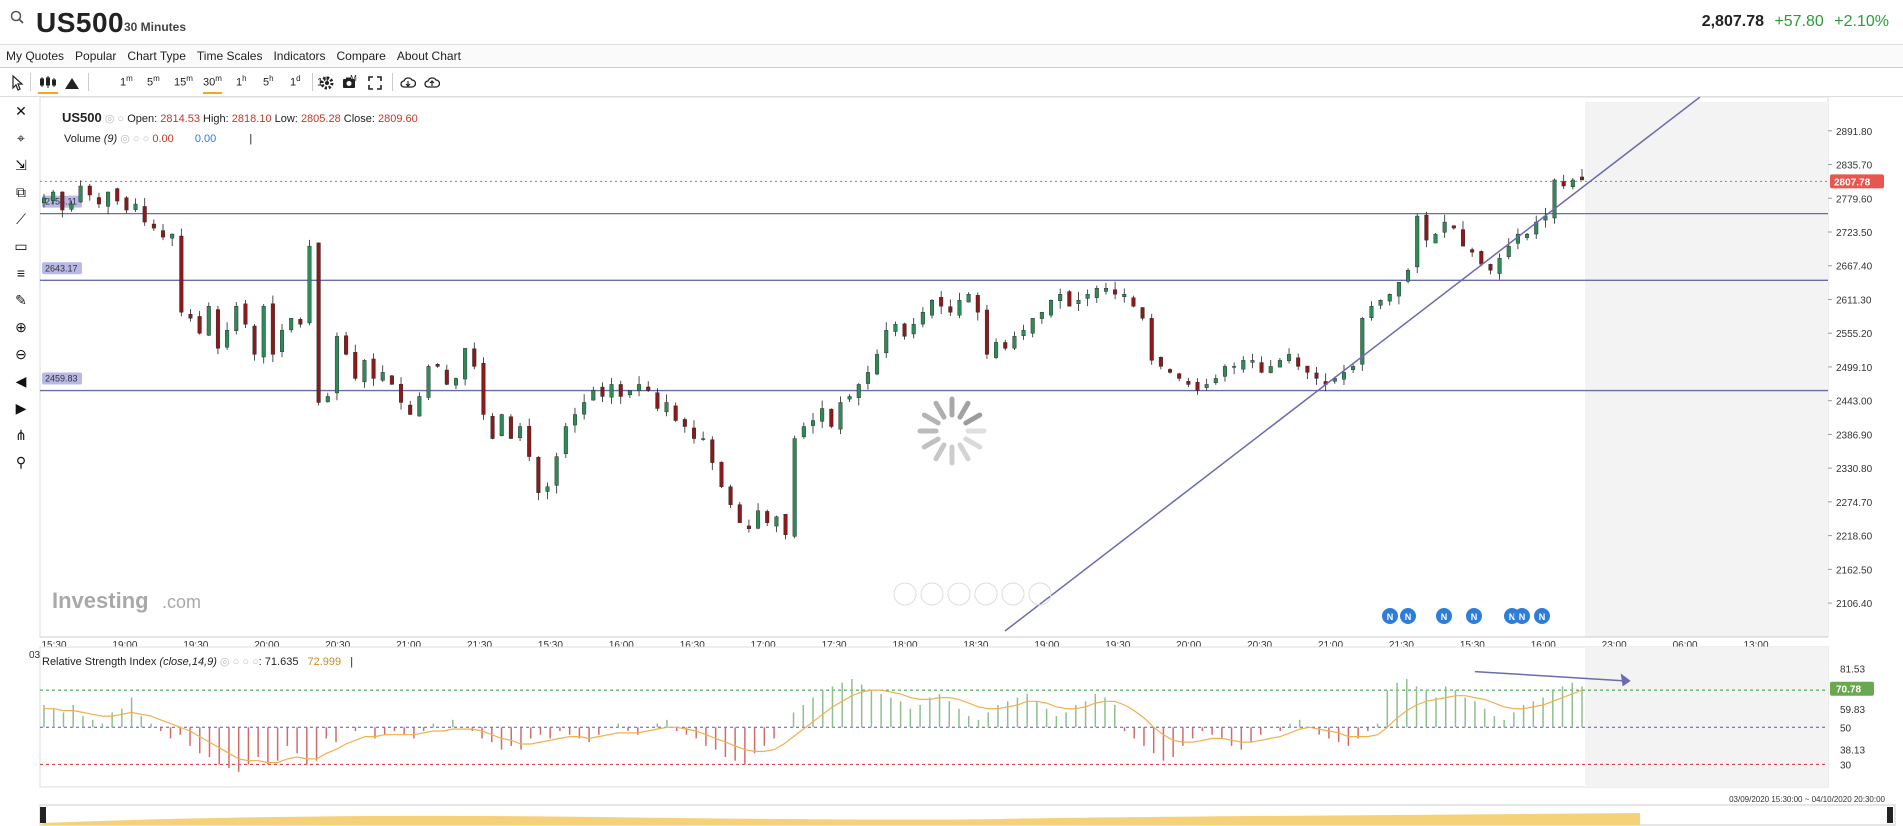 This screenshot has width=1903, height=826. I want to click on magnet-icon: ⋔, so click(21, 435).